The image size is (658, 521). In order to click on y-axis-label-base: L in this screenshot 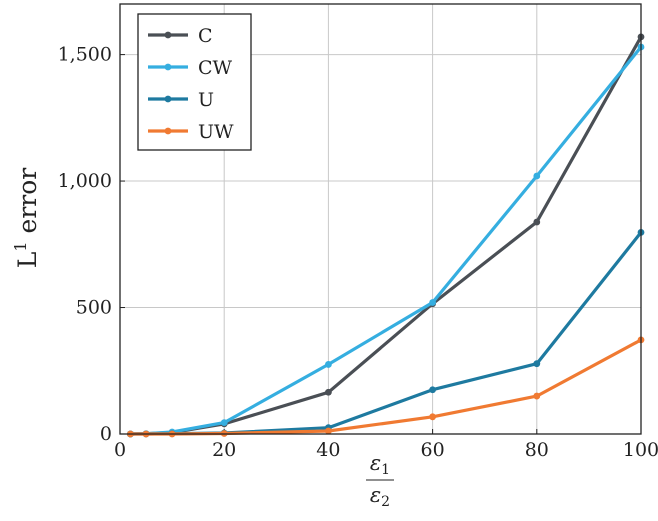, I will do `click(27, 260)`.